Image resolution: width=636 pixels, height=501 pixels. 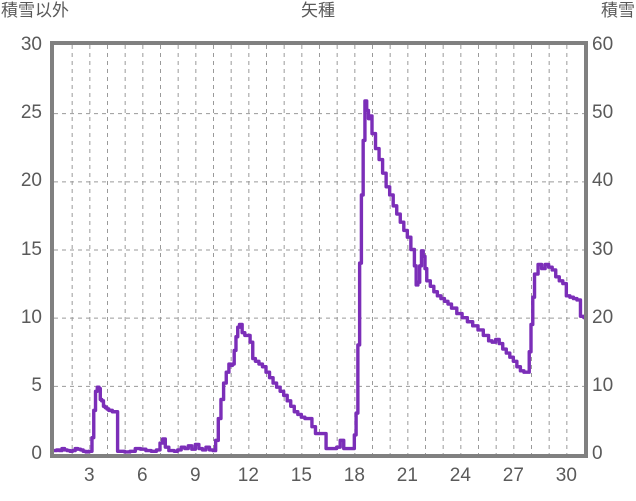 What do you see at coordinates (36, 453) in the screenshot?
I see `left-tick-0: 0` at bounding box center [36, 453].